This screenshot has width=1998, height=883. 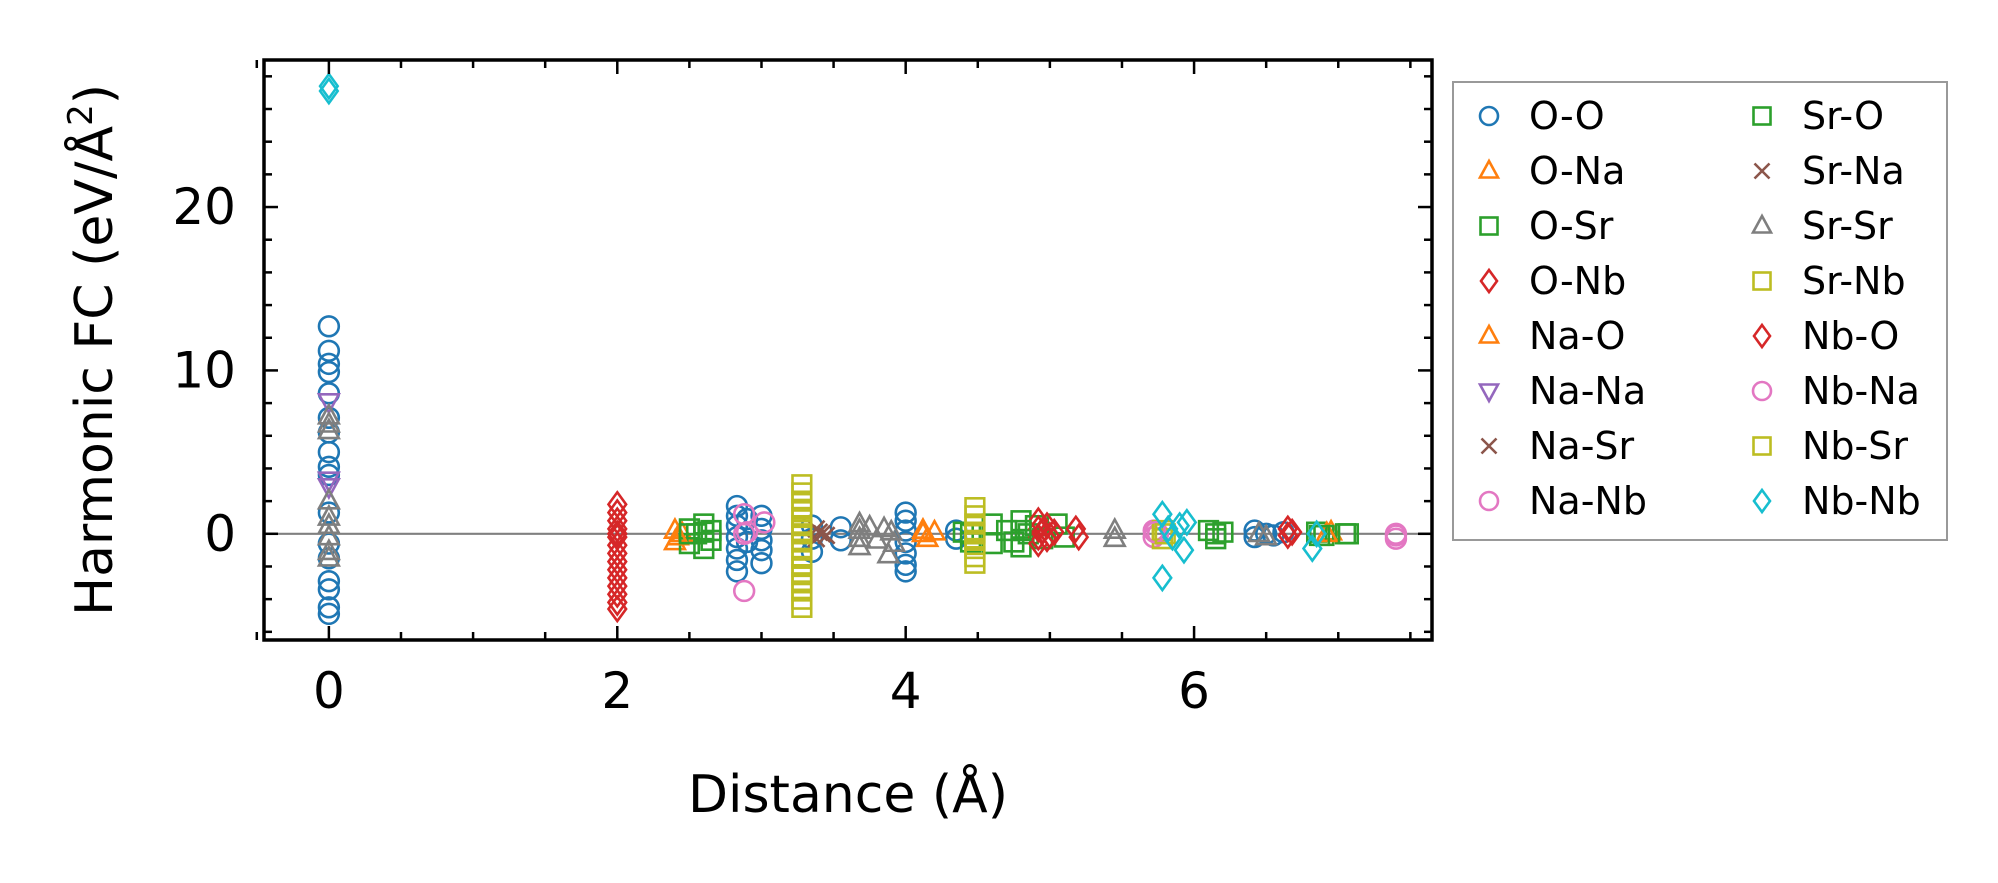 I want to click on legend-item: Sr-Sr, so click(x=1821, y=226).